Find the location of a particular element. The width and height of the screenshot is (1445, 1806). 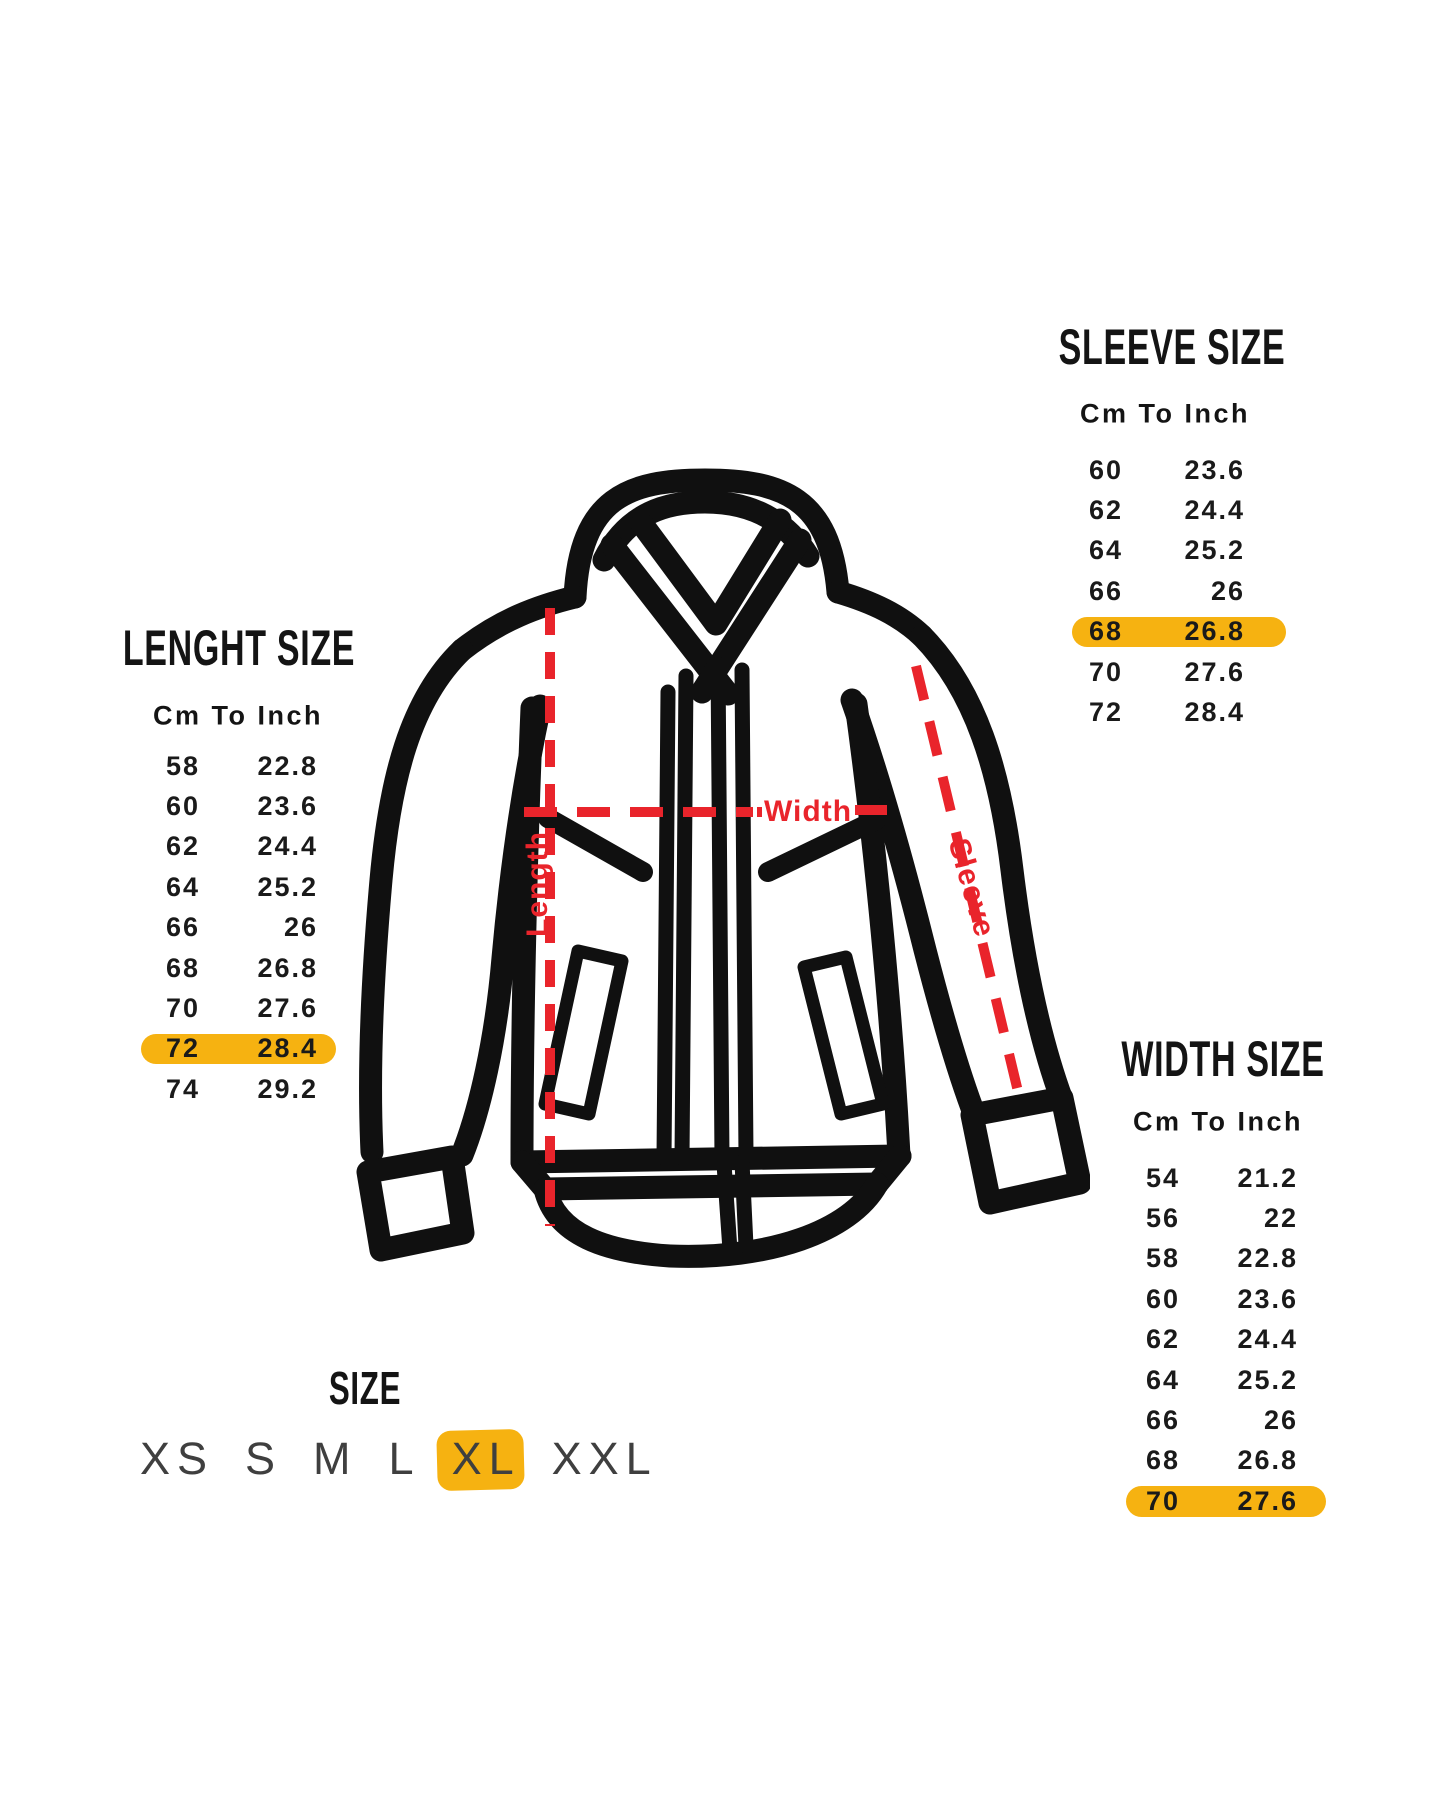

length-table-row: 62 24.4 is located at coordinates (226, 847).